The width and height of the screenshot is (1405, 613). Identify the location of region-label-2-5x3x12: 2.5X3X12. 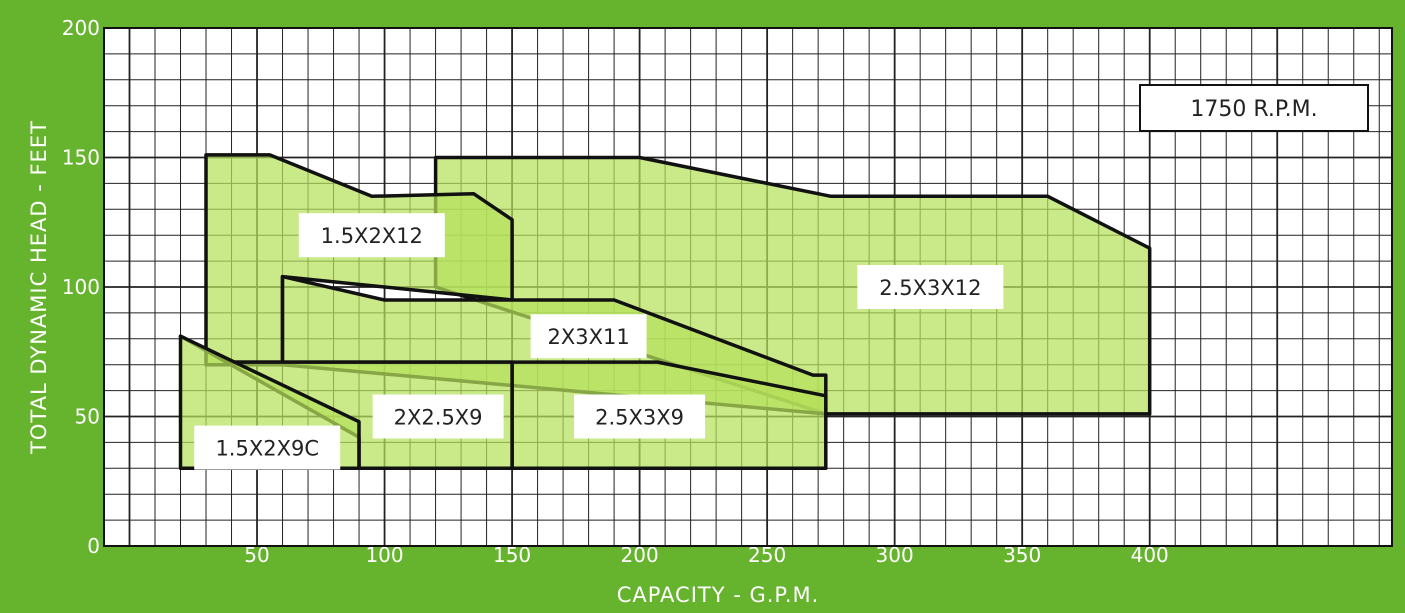
(930, 287).